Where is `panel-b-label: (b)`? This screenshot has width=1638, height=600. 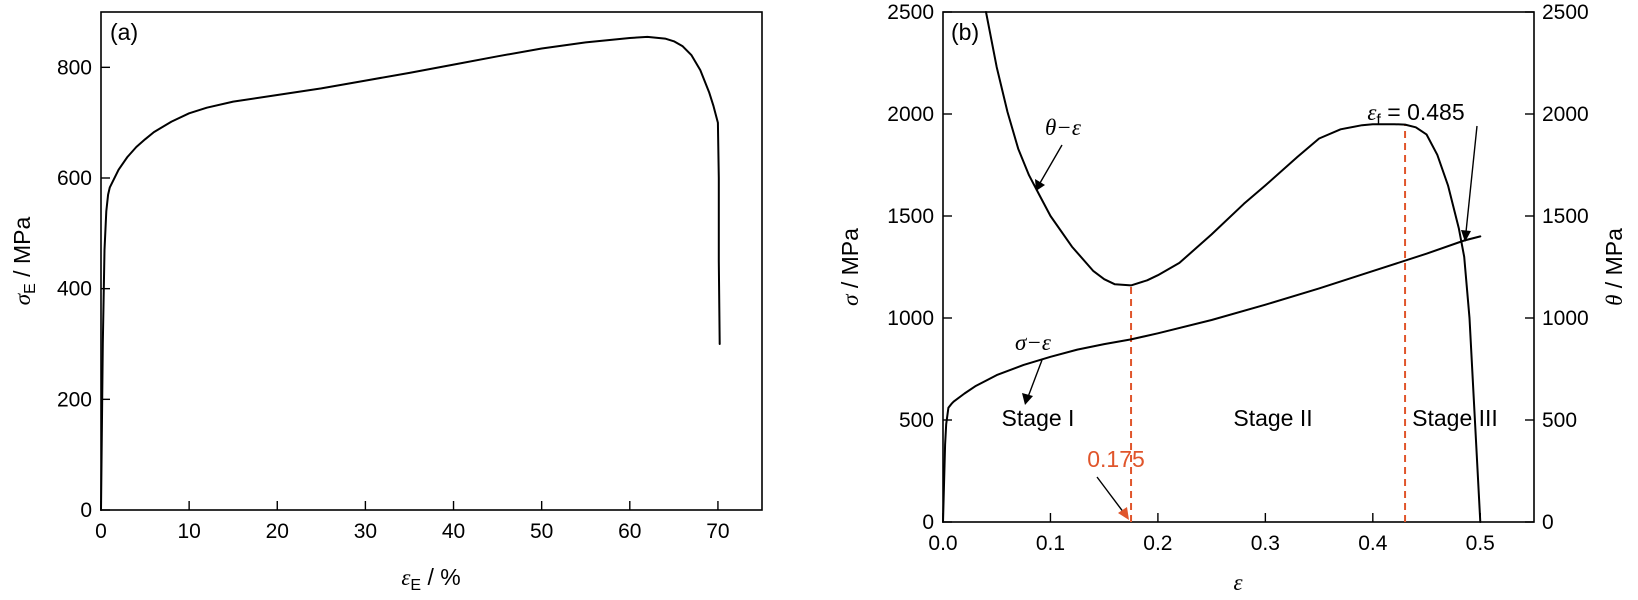
panel-b-label: (b) is located at coordinates (965, 32).